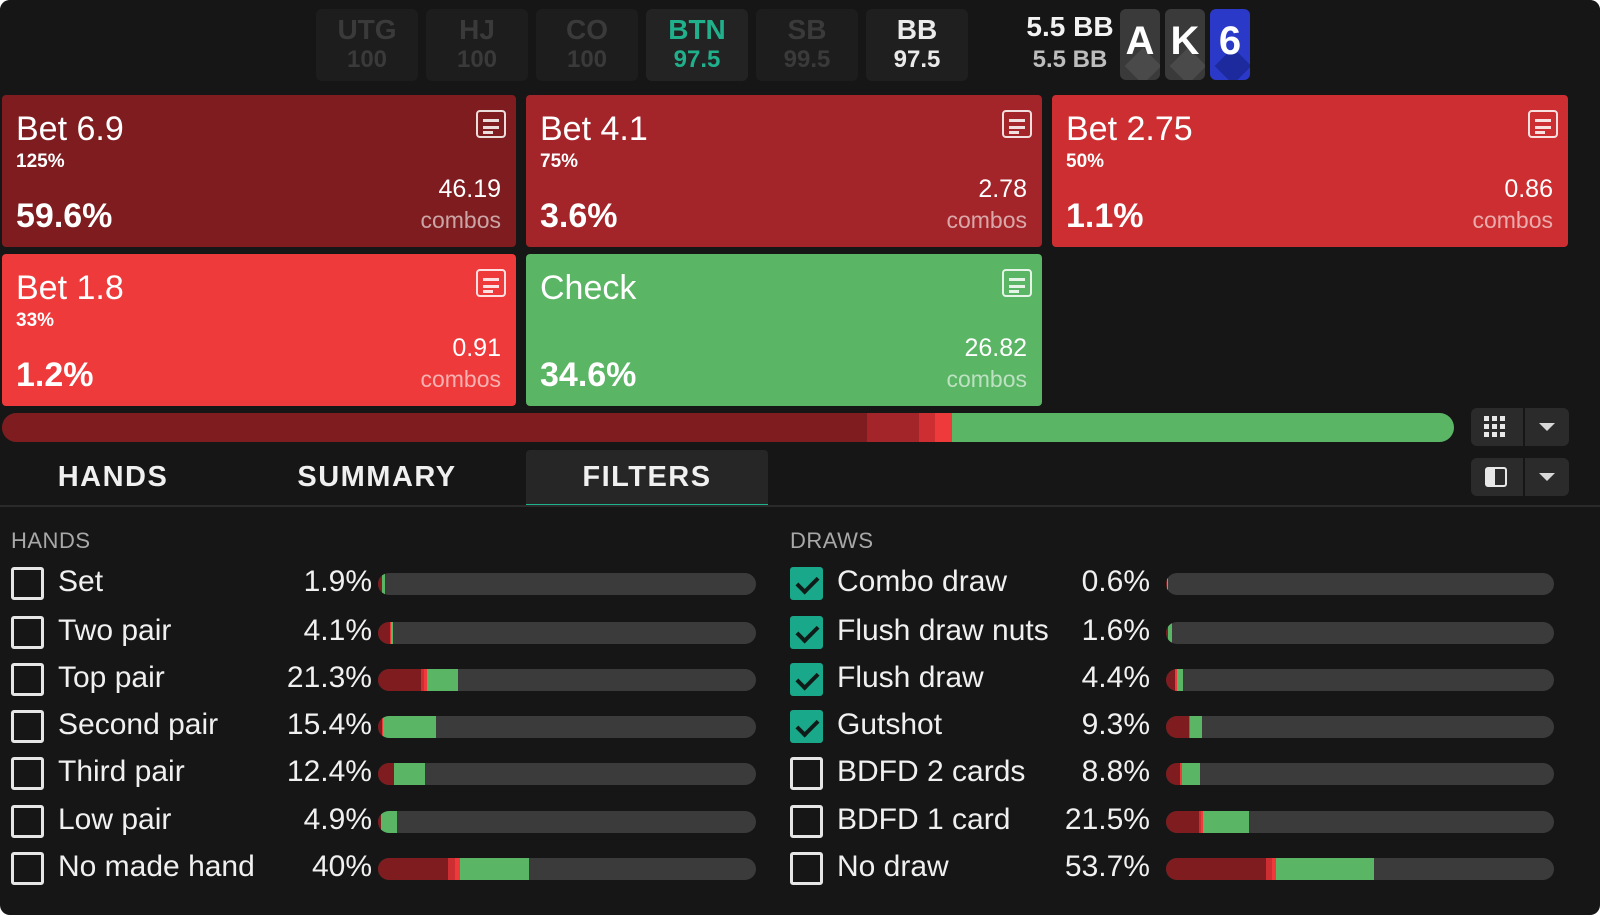  What do you see at coordinates (1512, 220) in the screenshot?
I see `combos-label: combos` at bounding box center [1512, 220].